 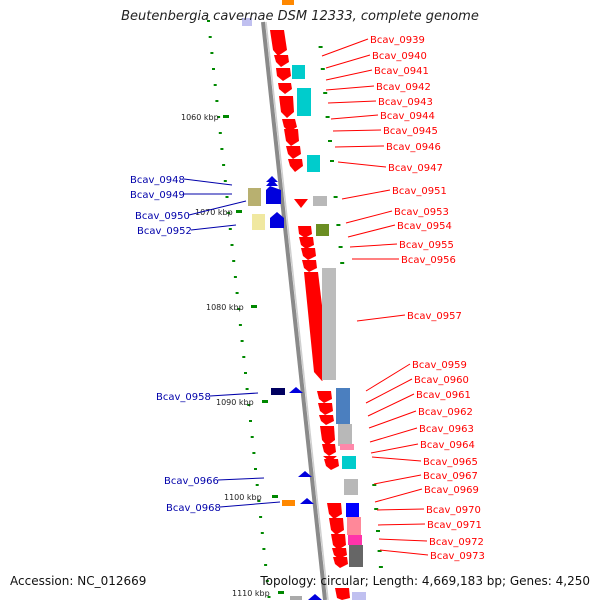 What do you see at coordinates (426, 245) in the screenshot?
I see `gene-label-bcav-0955: Bcav_0955` at bounding box center [426, 245].